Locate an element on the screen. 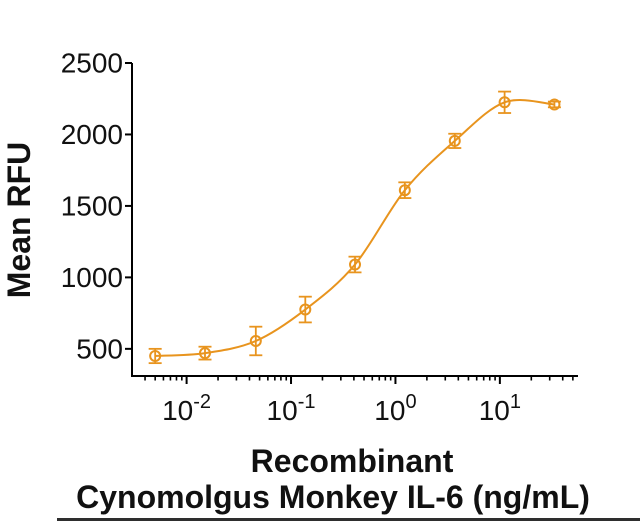 The width and height of the screenshot is (640, 521). x-tick-label: 10⁻¹ is located at coordinates (291, 408).